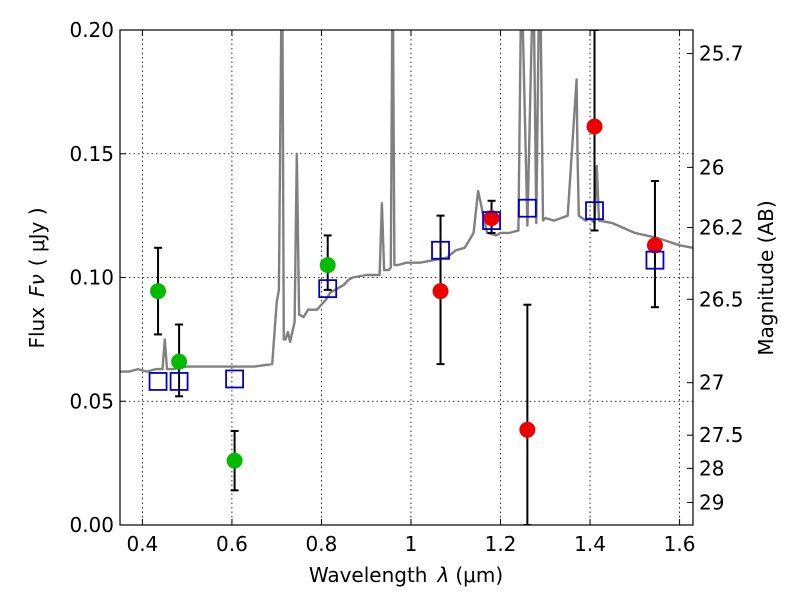 The image size is (800, 600). I want to click on y-tick-label: 0.00, so click(91, 525).